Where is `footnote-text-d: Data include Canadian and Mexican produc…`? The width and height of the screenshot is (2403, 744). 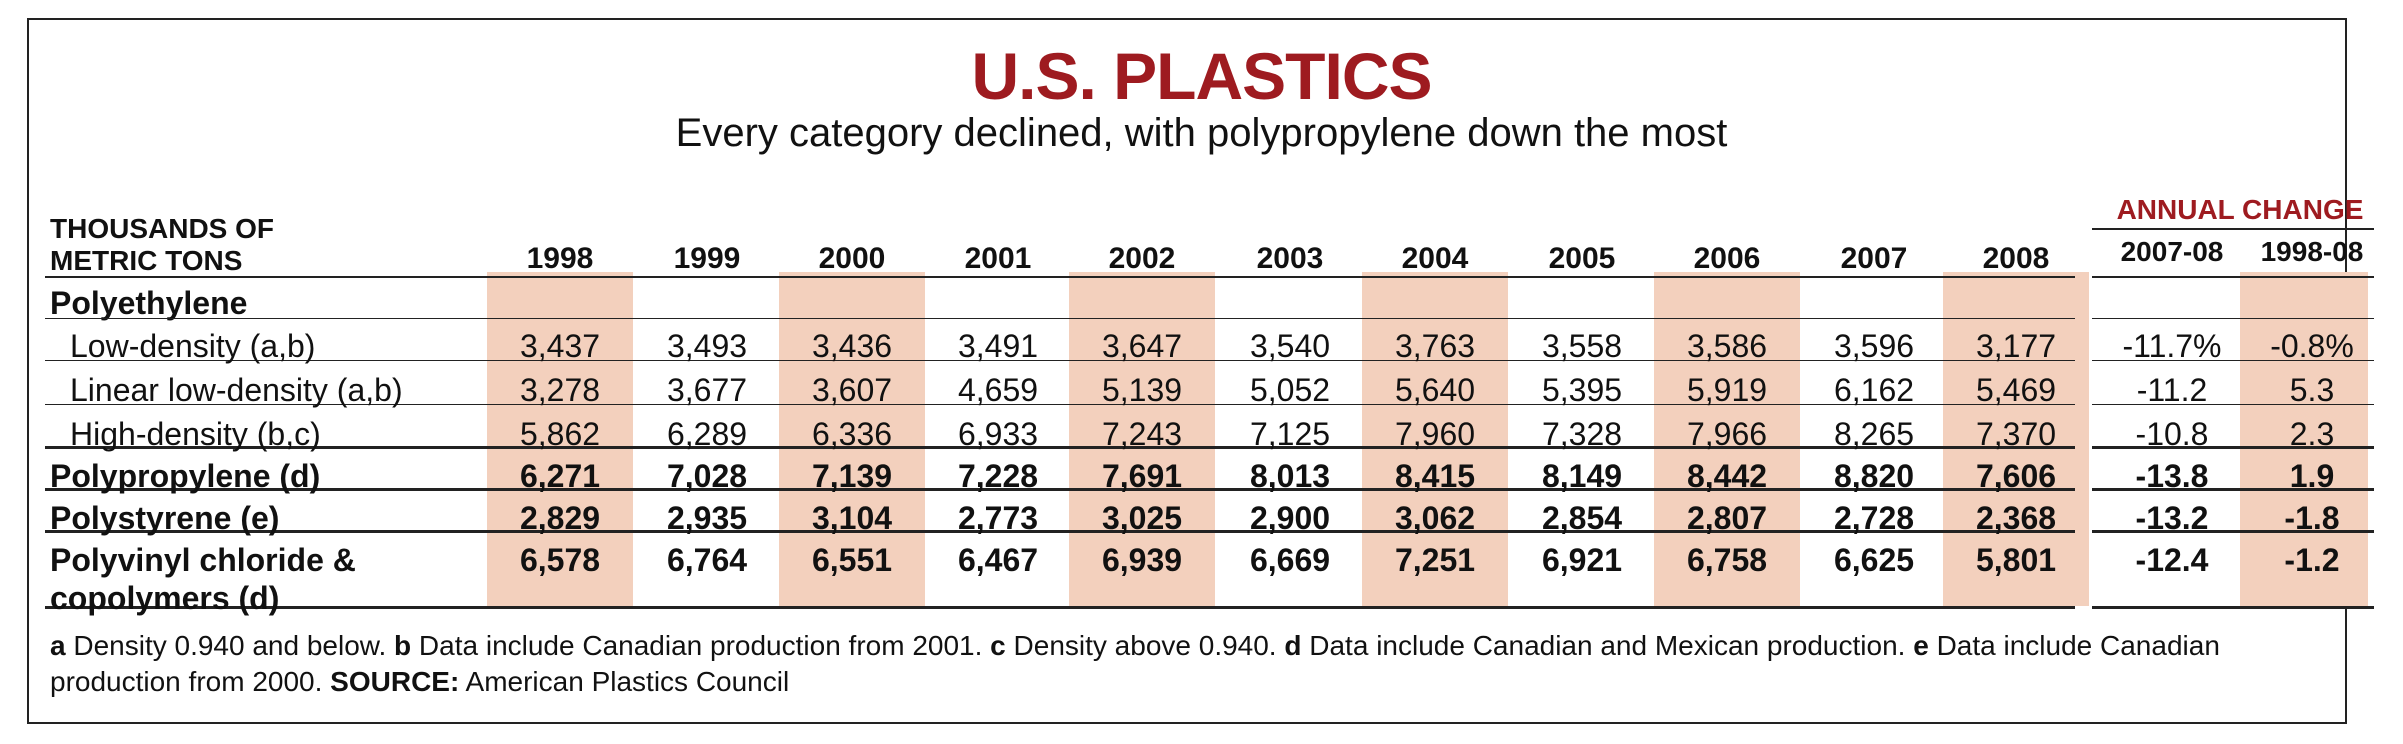 footnote-text-d: Data include Canadian and Mexican produc… is located at coordinates (1607, 645).